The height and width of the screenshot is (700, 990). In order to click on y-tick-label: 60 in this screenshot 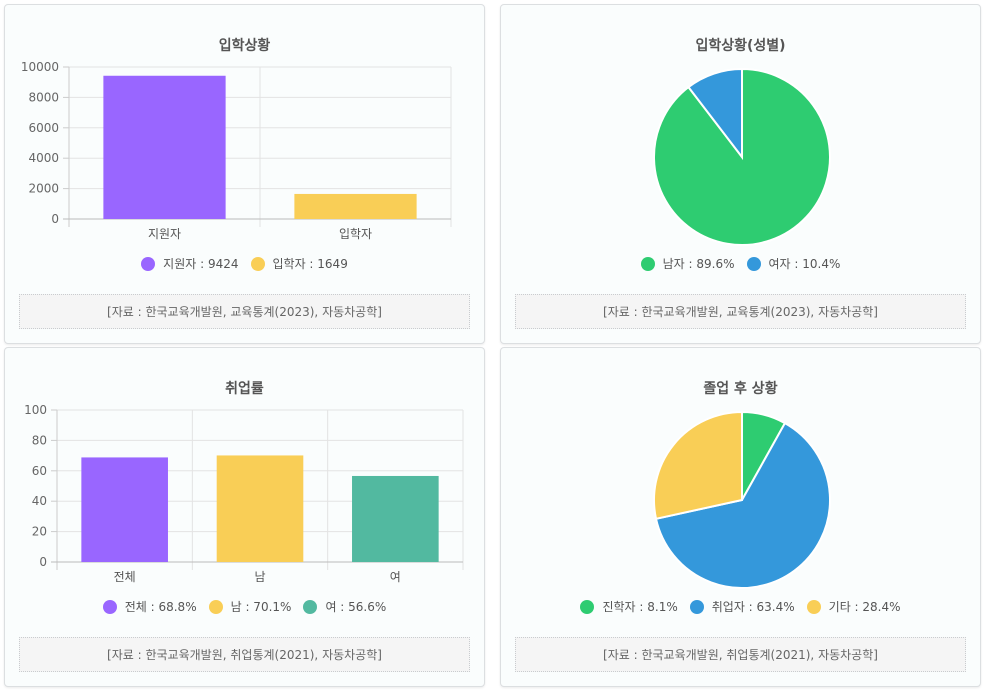, I will do `click(39, 471)`.